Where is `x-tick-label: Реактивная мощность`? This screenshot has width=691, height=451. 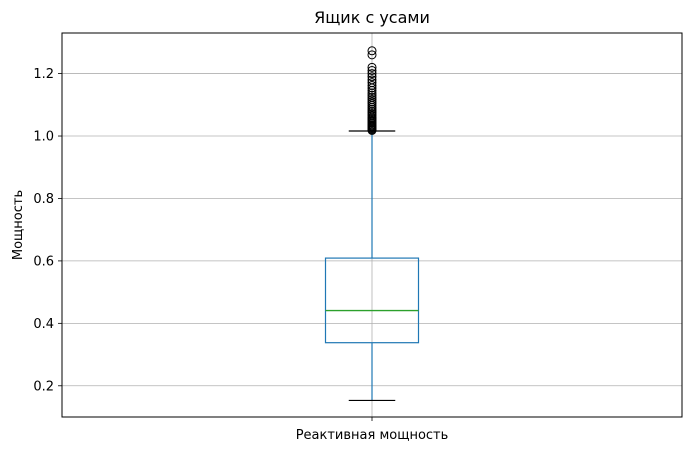 x-tick-label: Реактивная мощность is located at coordinates (372, 435).